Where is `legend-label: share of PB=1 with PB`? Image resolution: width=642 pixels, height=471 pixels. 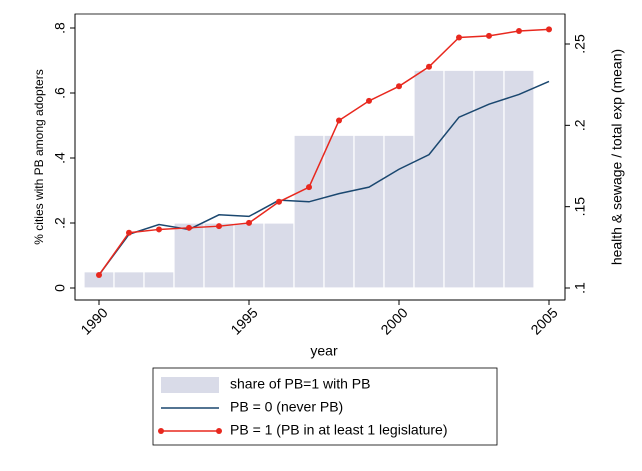 legend-label: share of PB=1 with PB is located at coordinates (300, 384).